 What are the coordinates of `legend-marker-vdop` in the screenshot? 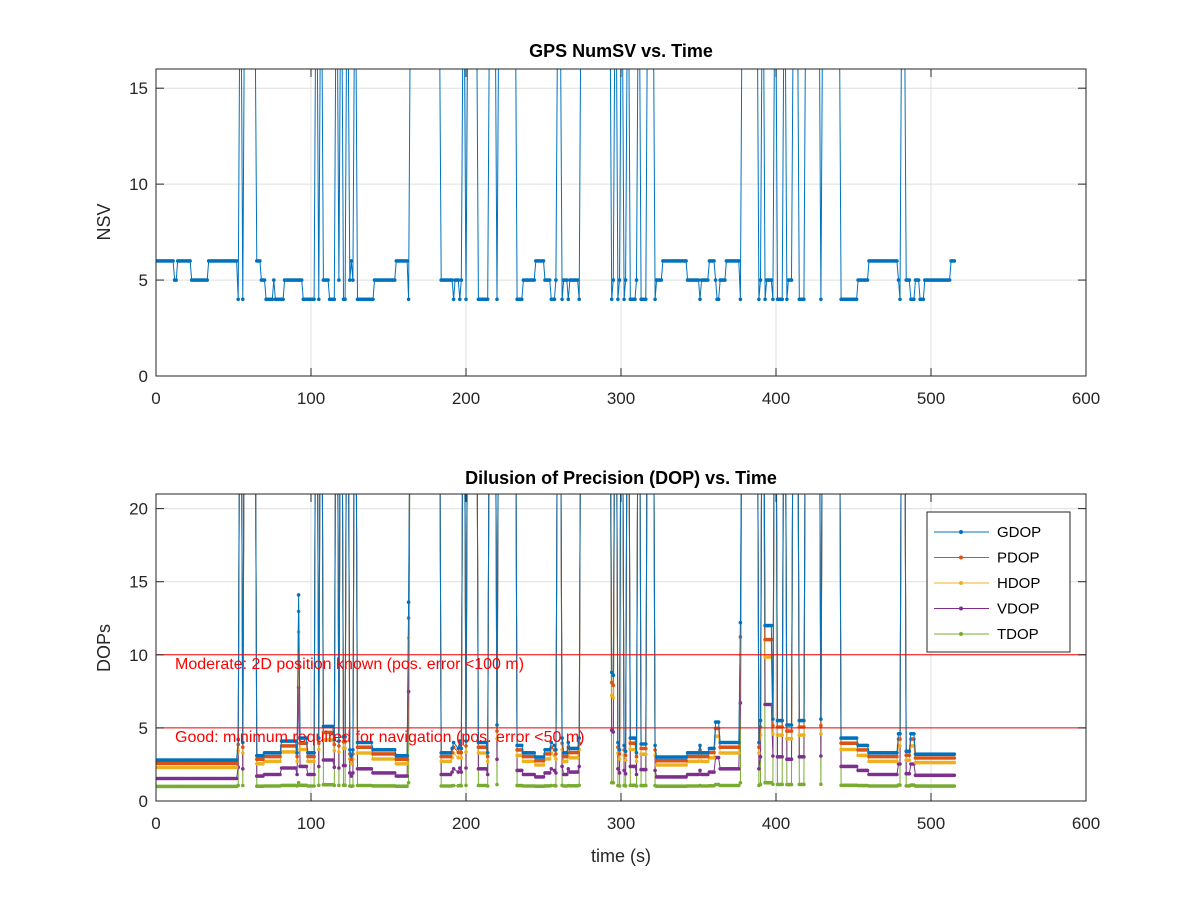 It's located at (961, 608).